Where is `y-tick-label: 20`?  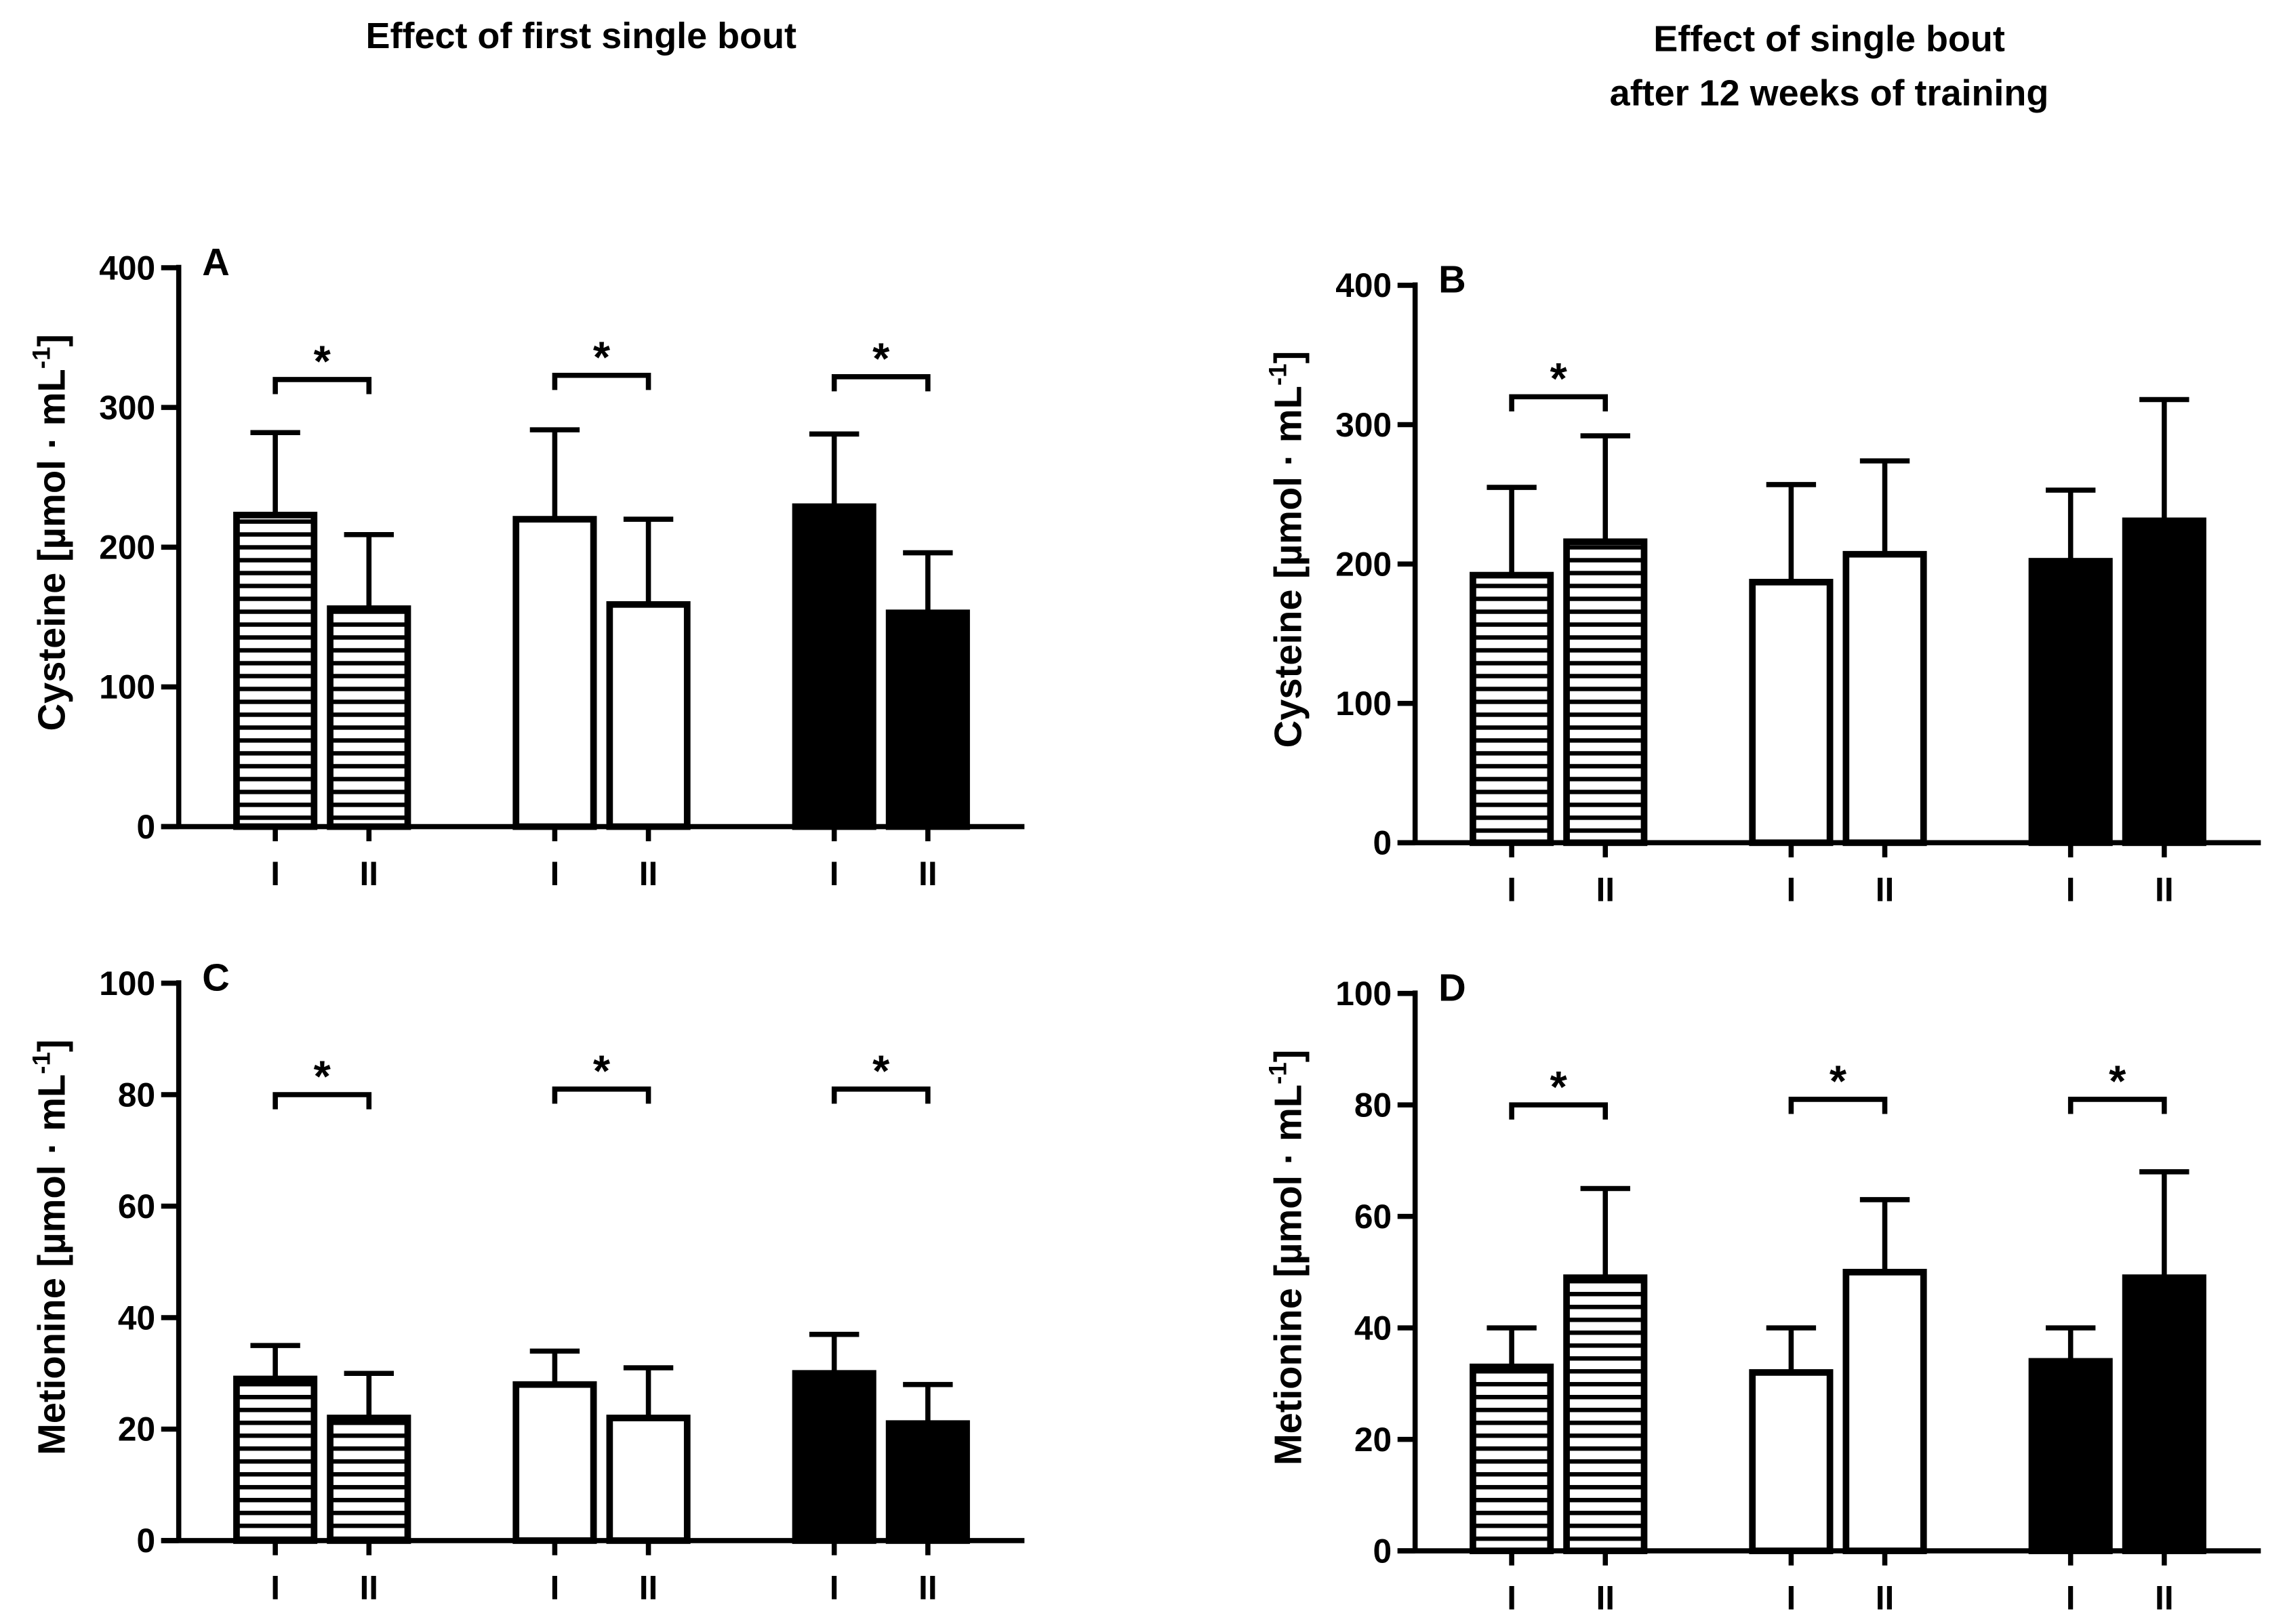
y-tick-label: 20 is located at coordinates (1373, 1440).